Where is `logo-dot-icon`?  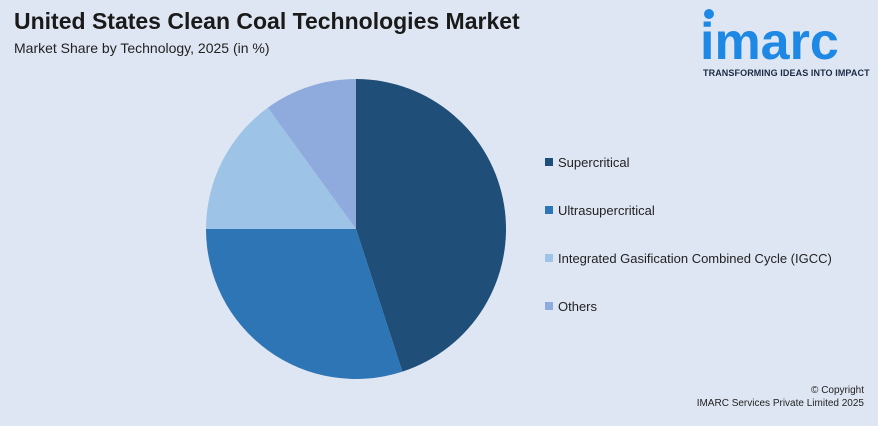
logo-dot-icon is located at coordinates (709, 14).